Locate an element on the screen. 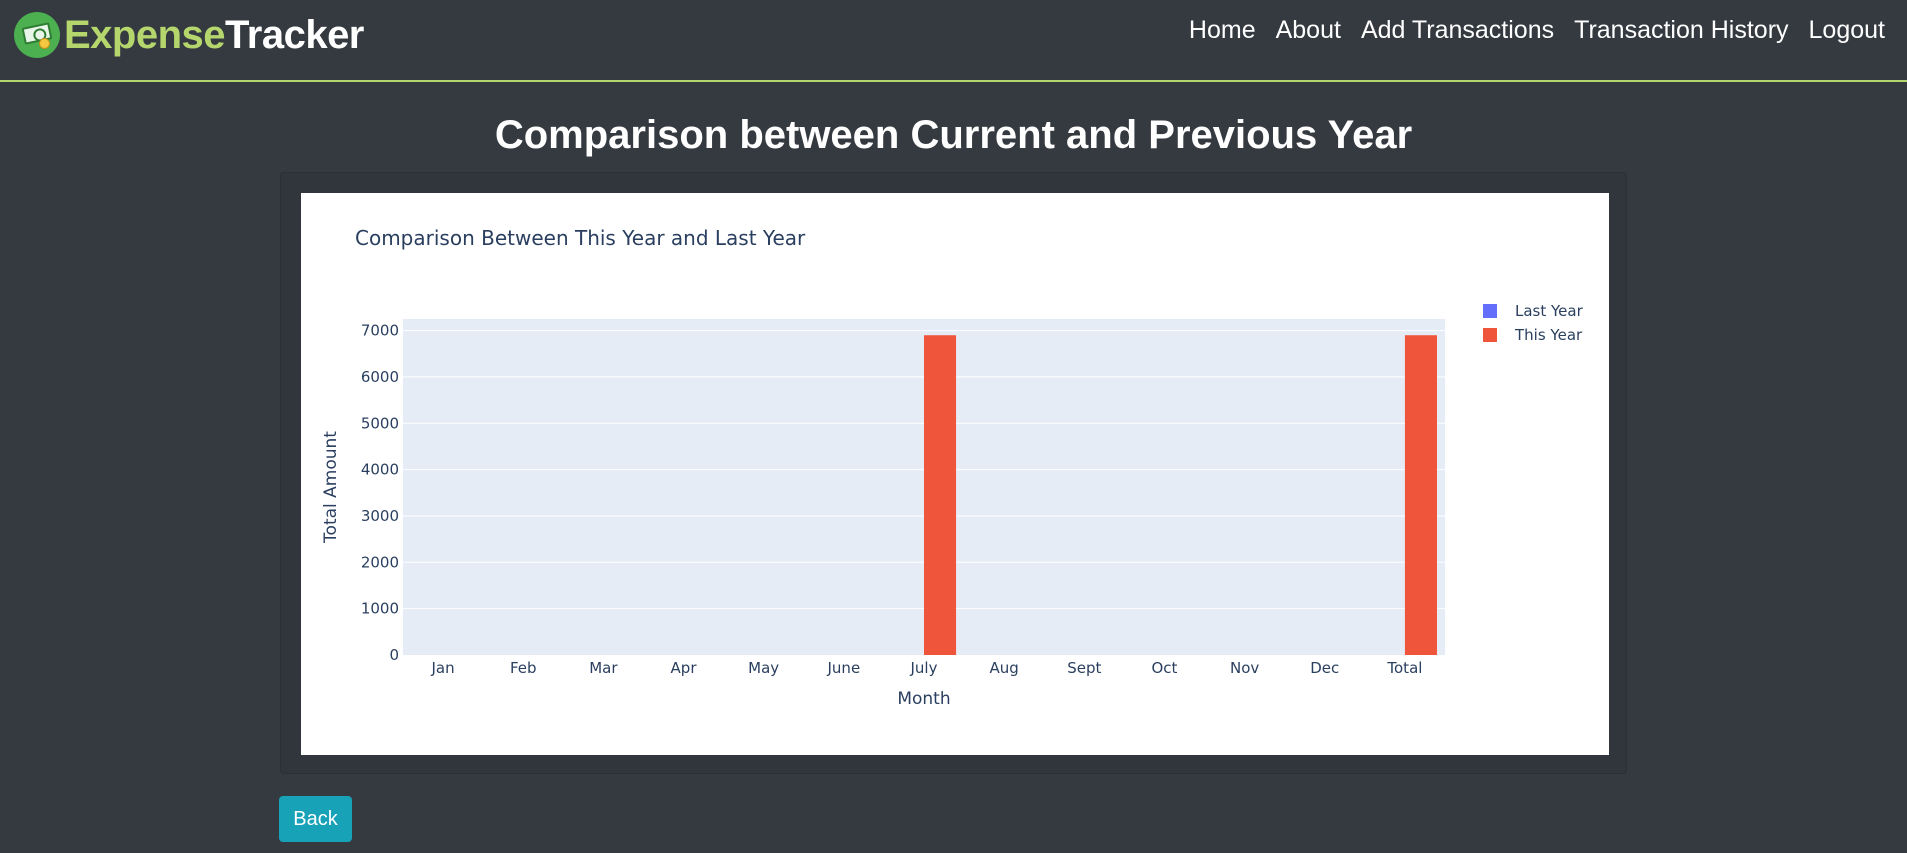  y-tick-label: 3000 is located at coordinates (380, 516).